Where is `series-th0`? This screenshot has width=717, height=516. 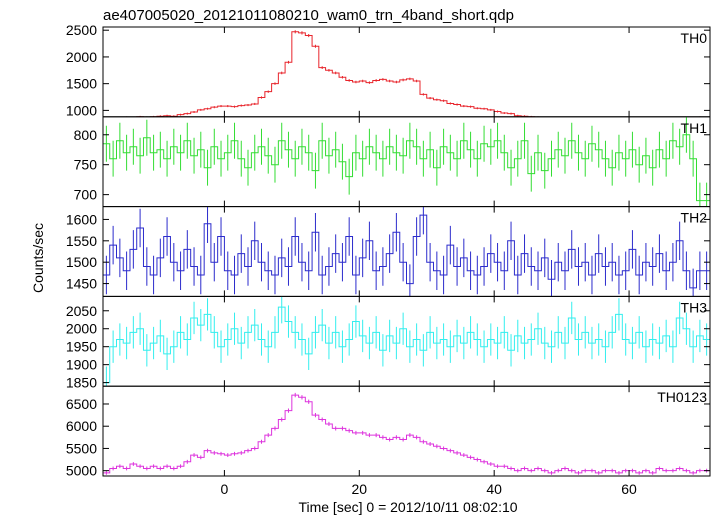 series-th0 is located at coordinates (413, 73).